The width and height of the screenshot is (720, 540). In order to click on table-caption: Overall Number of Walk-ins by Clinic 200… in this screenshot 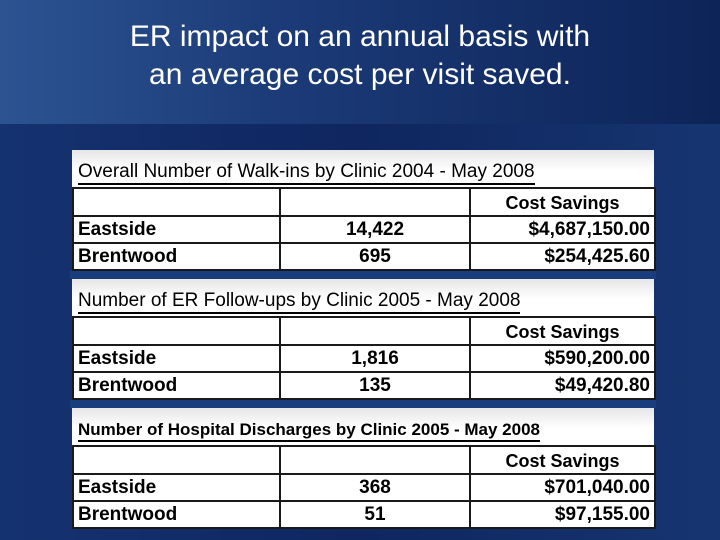, I will do `click(363, 168)`.